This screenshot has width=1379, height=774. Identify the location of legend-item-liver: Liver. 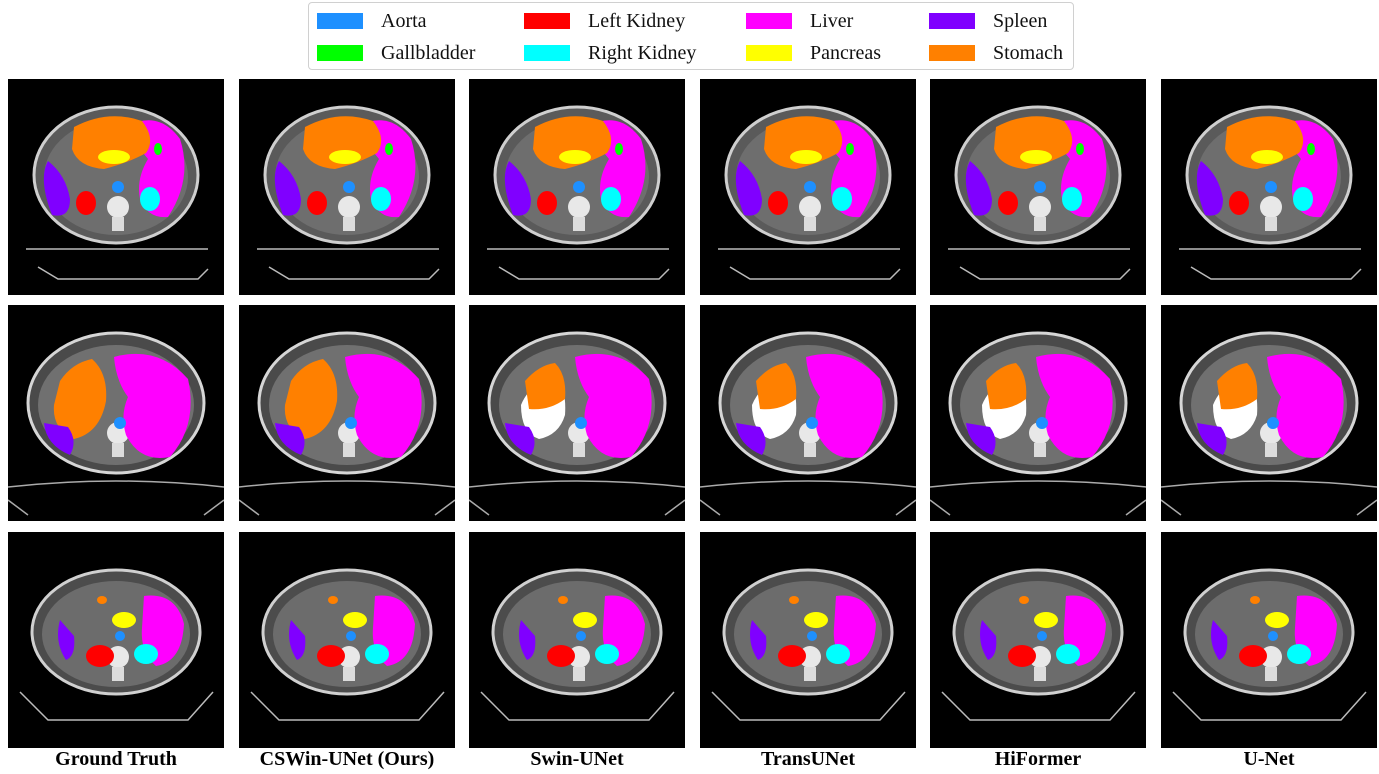
(800, 20).